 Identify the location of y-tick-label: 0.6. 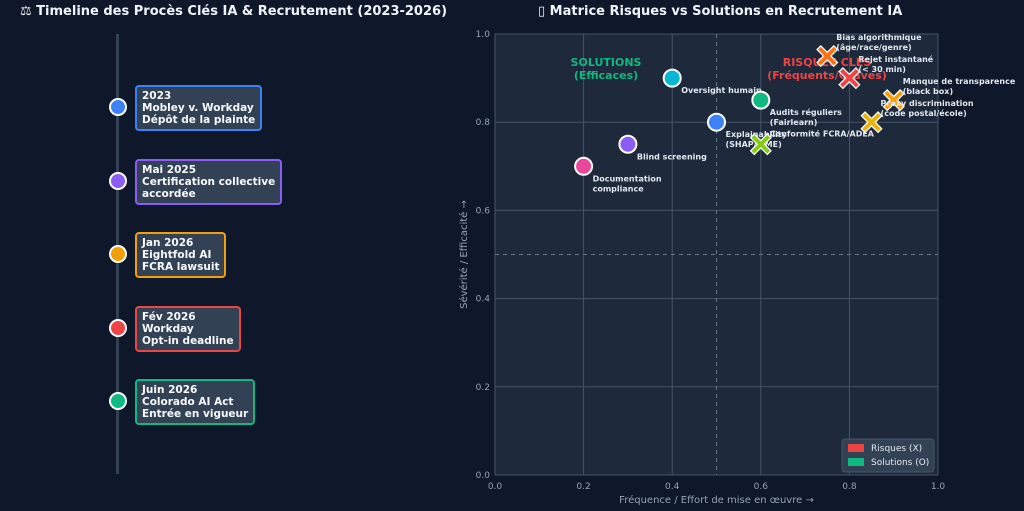
(483, 211).